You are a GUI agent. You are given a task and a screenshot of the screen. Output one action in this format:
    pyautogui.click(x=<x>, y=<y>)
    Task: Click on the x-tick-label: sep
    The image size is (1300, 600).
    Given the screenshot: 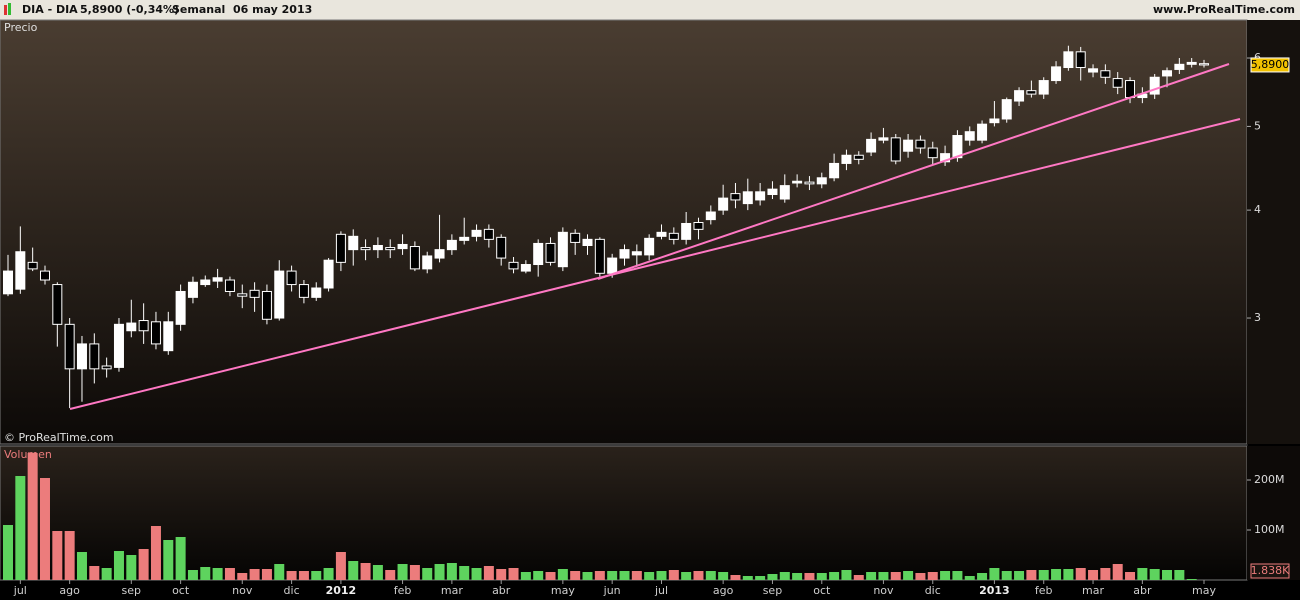 What is the action you would take?
    pyautogui.click(x=131, y=590)
    